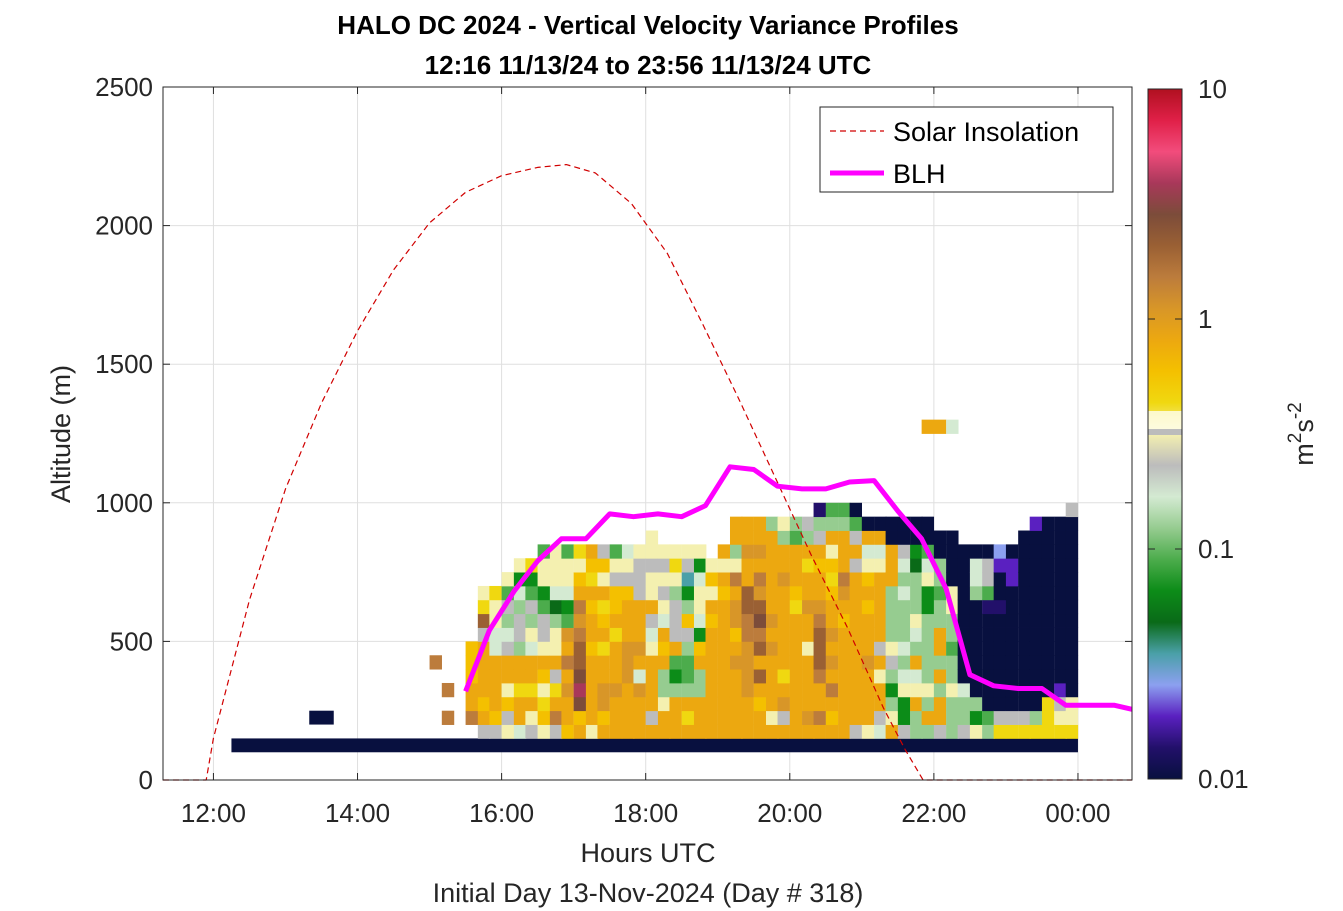 The height and width of the screenshot is (911, 1343). Describe the element at coordinates (798, 588) in the screenshot. I see `blh-line` at that location.